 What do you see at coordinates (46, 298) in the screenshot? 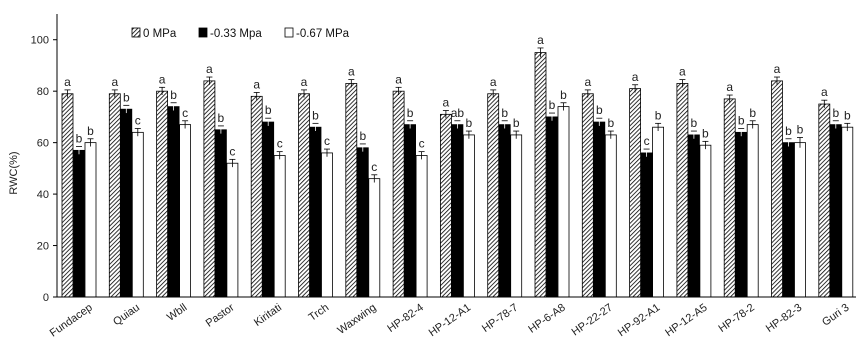
I see `y-tick-label: 0` at bounding box center [46, 298].